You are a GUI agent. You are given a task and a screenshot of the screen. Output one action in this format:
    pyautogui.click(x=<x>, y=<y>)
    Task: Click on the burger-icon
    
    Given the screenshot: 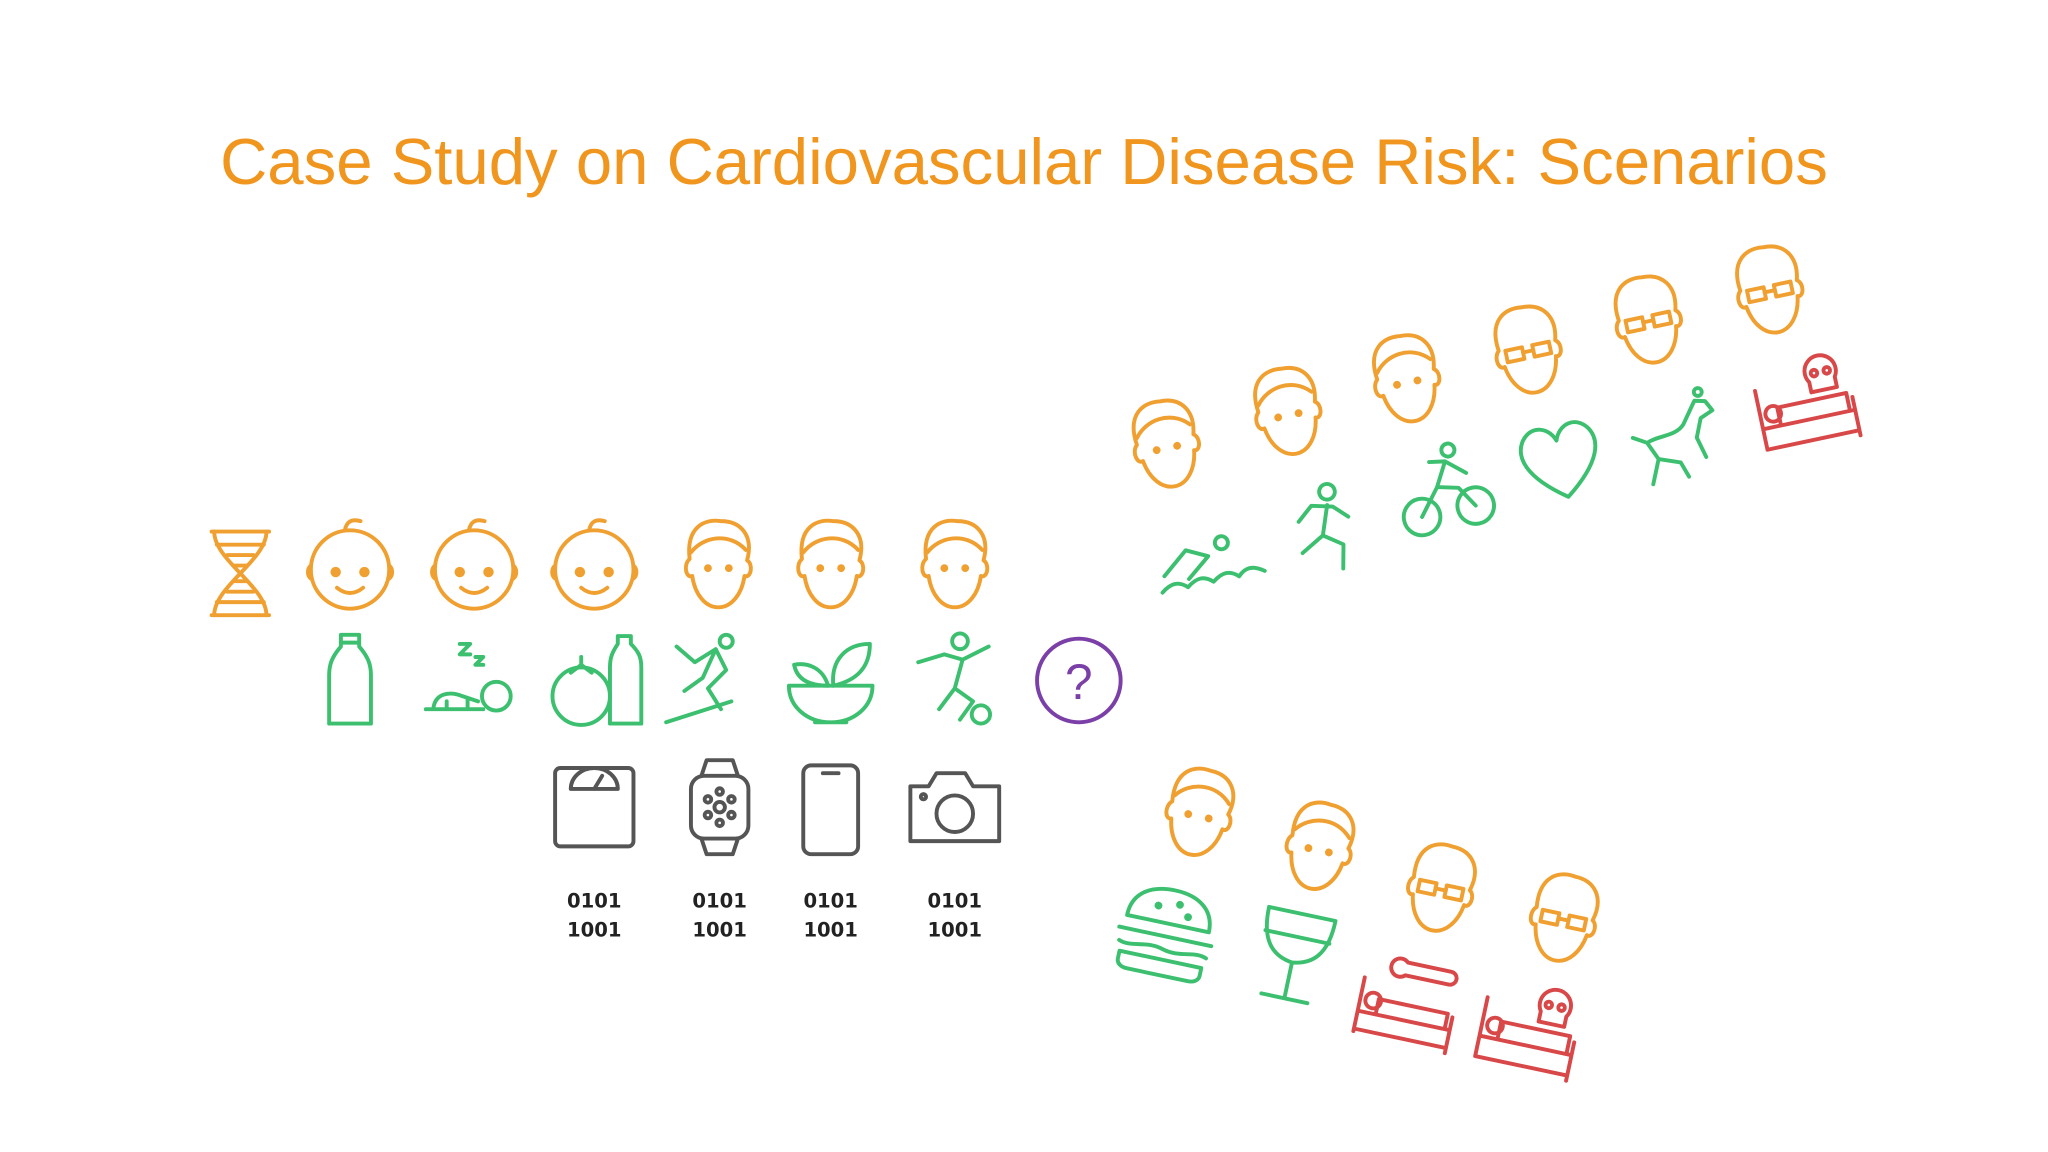 What is the action you would take?
    pyautogui.click(x=1166, y=932)
    